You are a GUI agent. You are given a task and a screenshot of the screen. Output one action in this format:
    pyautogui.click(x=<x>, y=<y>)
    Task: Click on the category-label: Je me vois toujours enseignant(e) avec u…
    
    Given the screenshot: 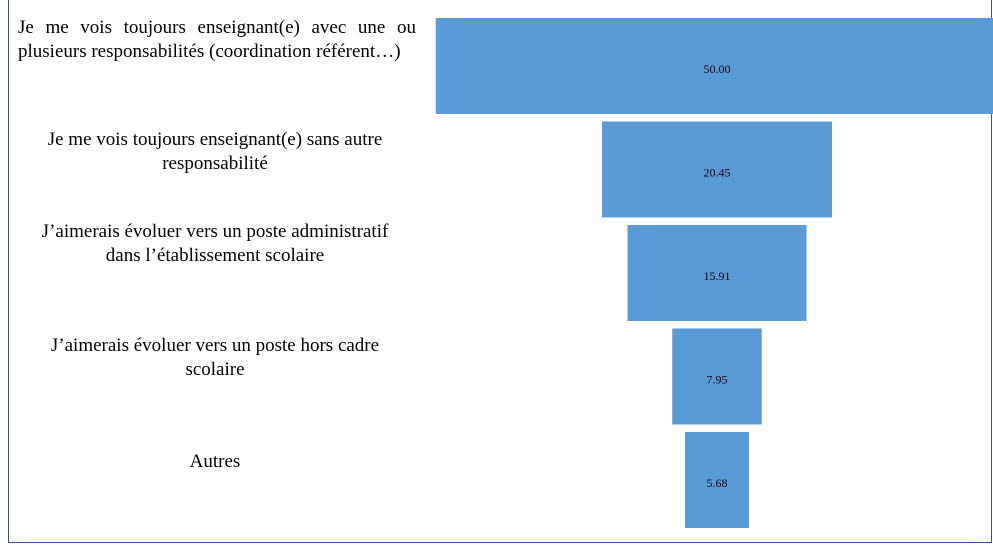 What is the action you would take?
    pyautogui.click(x=217, y=39)
    